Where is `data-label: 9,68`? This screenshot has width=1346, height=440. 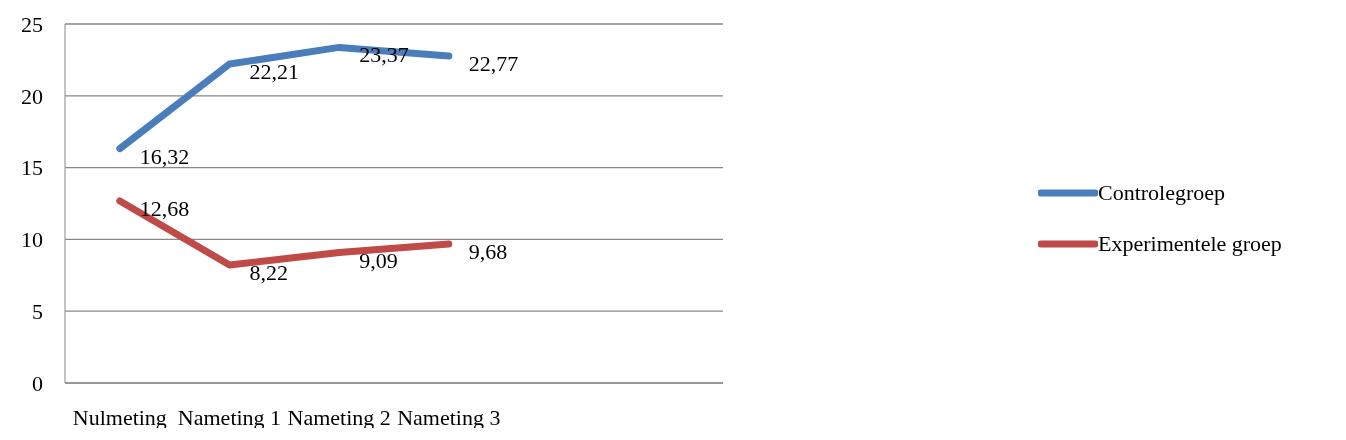
data-label: 9,68 is located at coordinates (488, 252).